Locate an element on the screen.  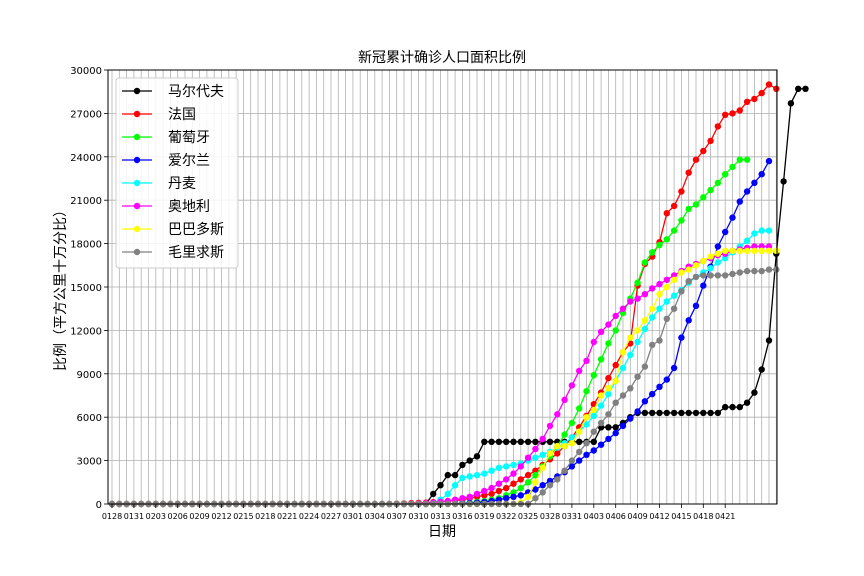
legend-label: 法国 is located at coordinates (182, 115).